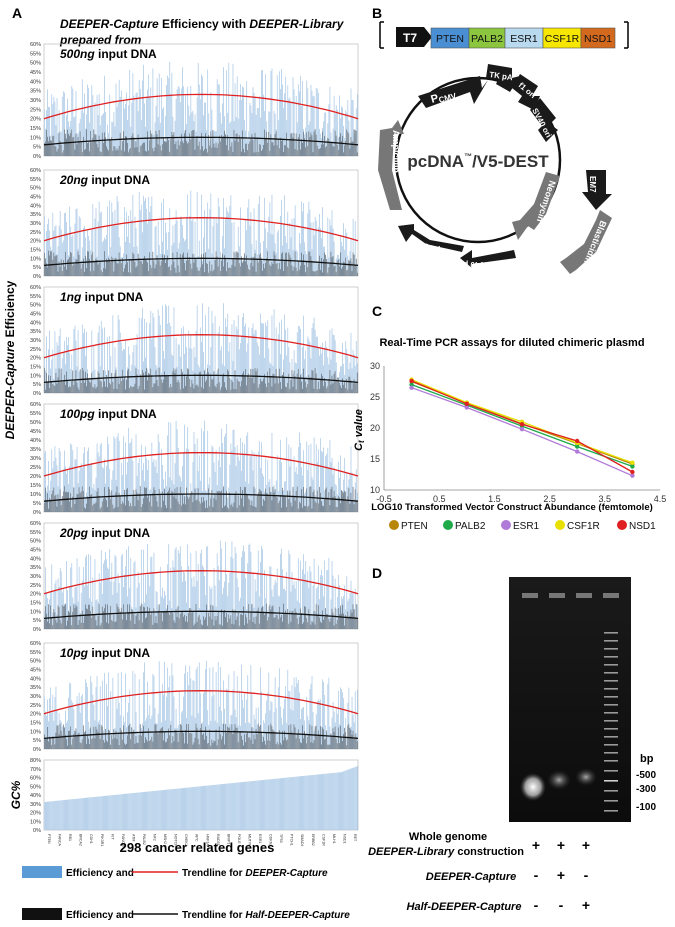  I want to click on y-tick-label: 5%, so click(37, 621).